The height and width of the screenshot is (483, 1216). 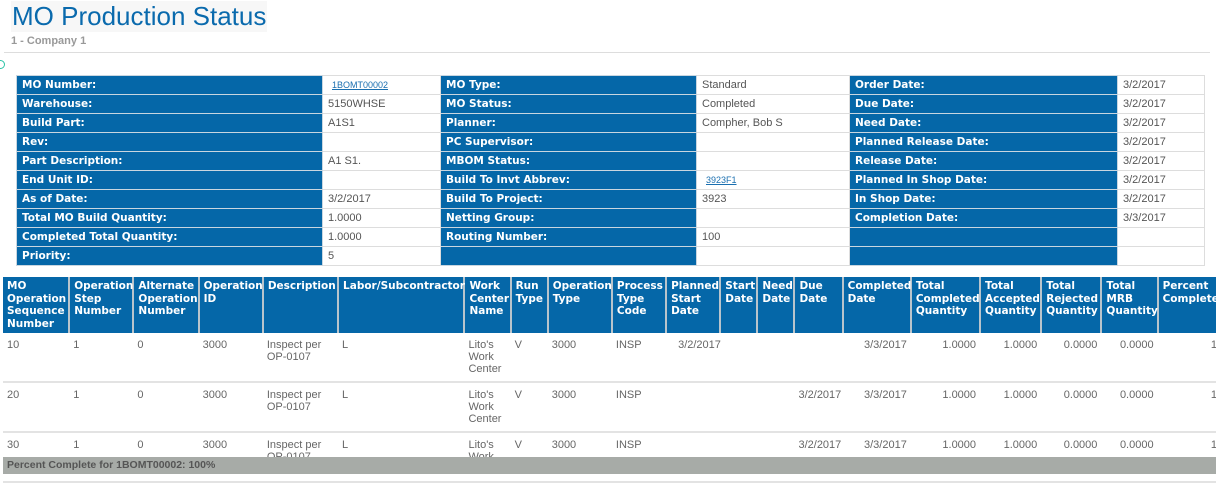 I want to click on info-value: 100, so click(x=773, y=237).